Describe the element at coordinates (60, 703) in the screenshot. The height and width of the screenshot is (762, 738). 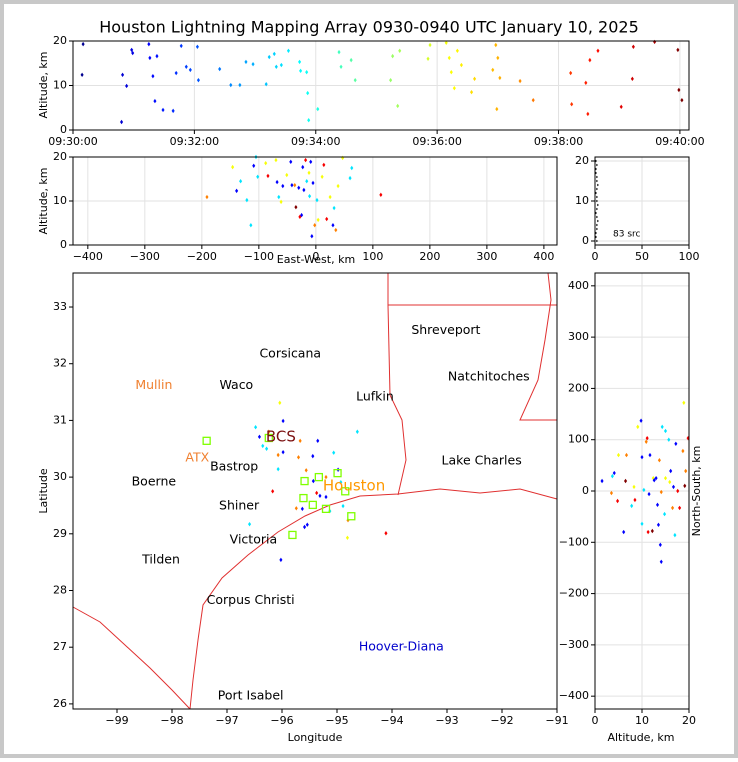
I see `y-tick-label: 26` at that location.